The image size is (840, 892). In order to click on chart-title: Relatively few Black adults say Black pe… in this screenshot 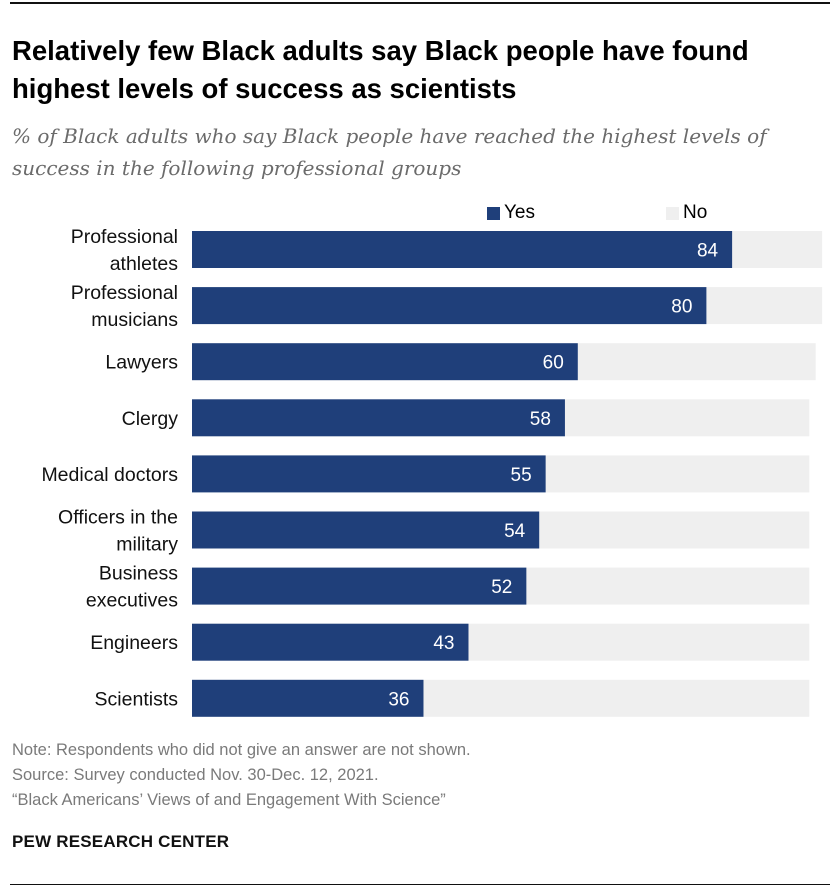, I will do `click(380, 69)`.